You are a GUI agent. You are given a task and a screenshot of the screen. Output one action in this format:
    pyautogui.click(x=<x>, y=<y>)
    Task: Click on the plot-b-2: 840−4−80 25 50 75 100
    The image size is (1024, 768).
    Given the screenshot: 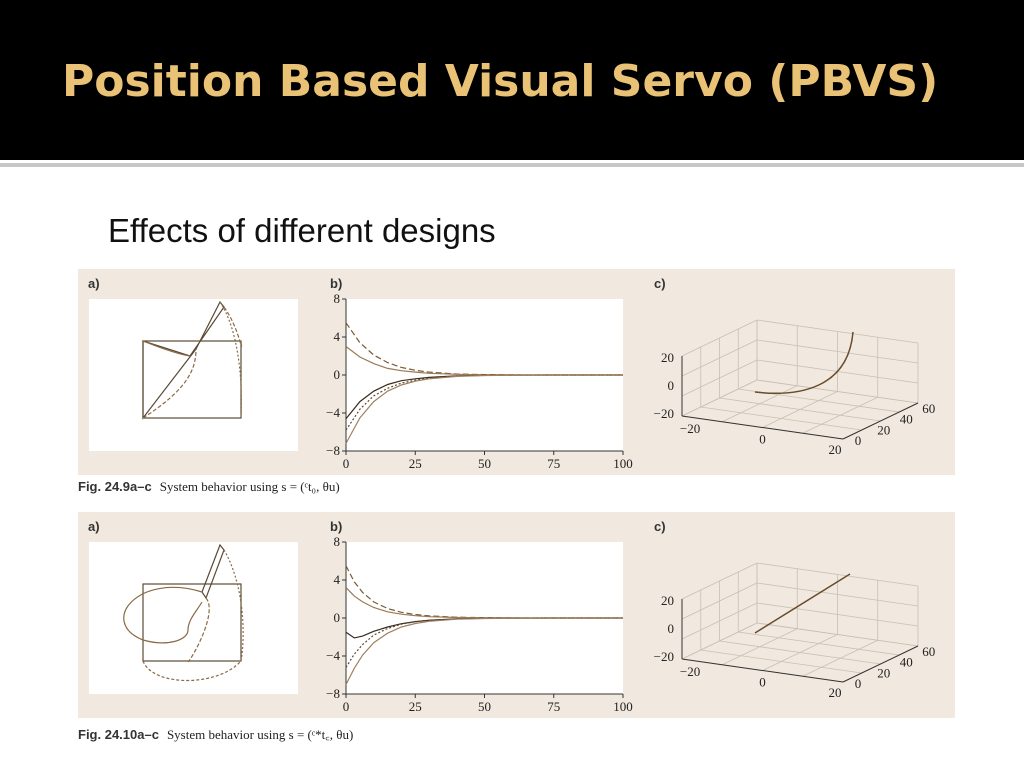 What is the action you would take?
    pyautogui.click(x=479, y=624)
    